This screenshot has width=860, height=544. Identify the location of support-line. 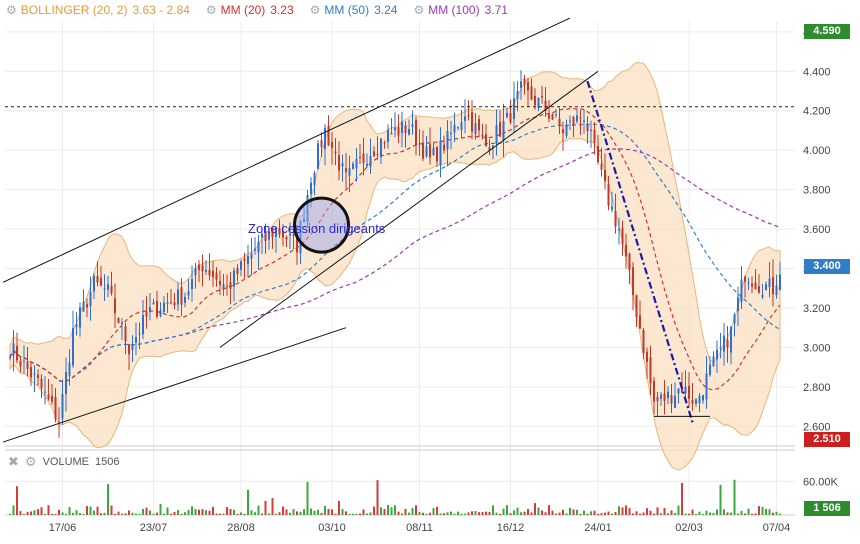
(174, 385).